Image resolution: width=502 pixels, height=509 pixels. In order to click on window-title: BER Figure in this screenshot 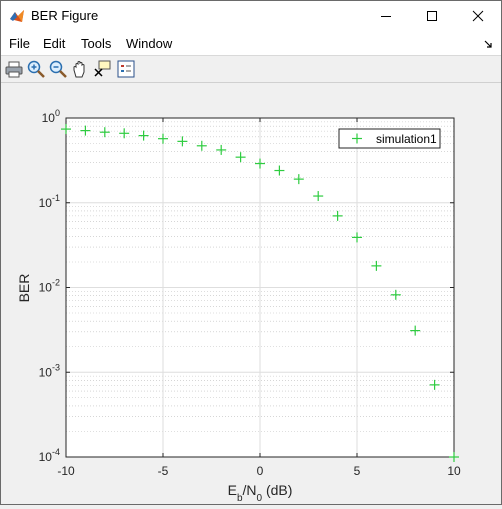, I will do `click(65, 15)`.